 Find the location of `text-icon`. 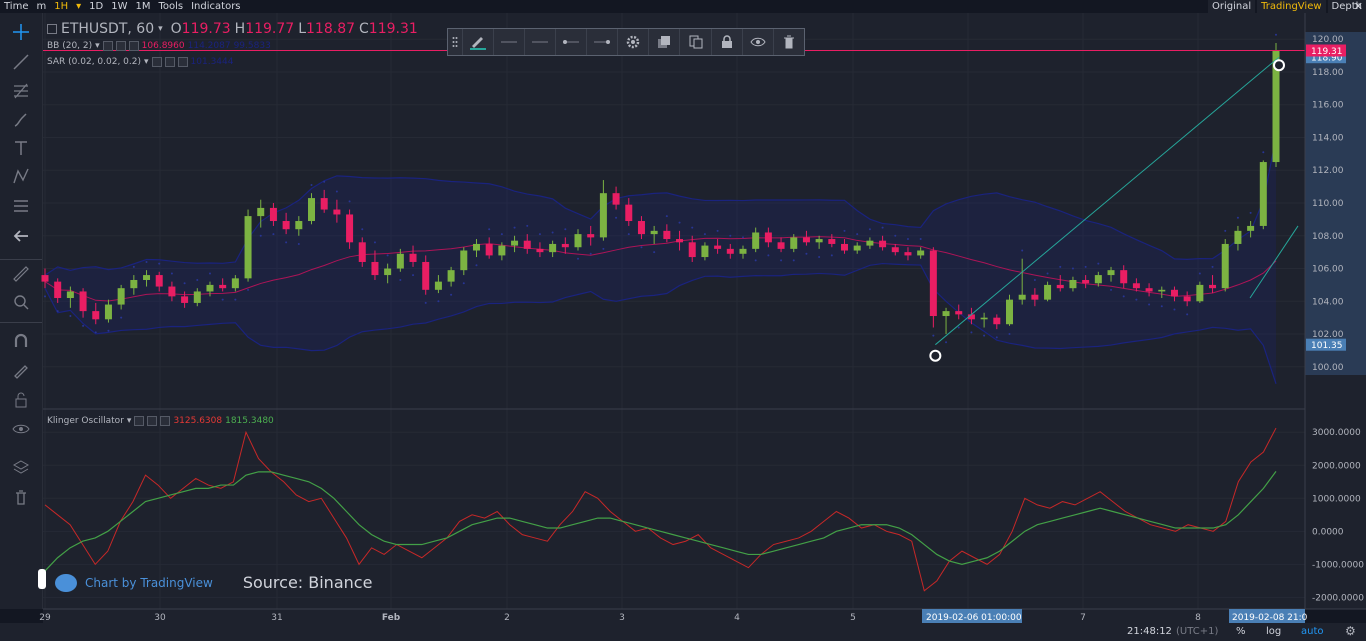

text-icon is located at coordinates (21, 148).